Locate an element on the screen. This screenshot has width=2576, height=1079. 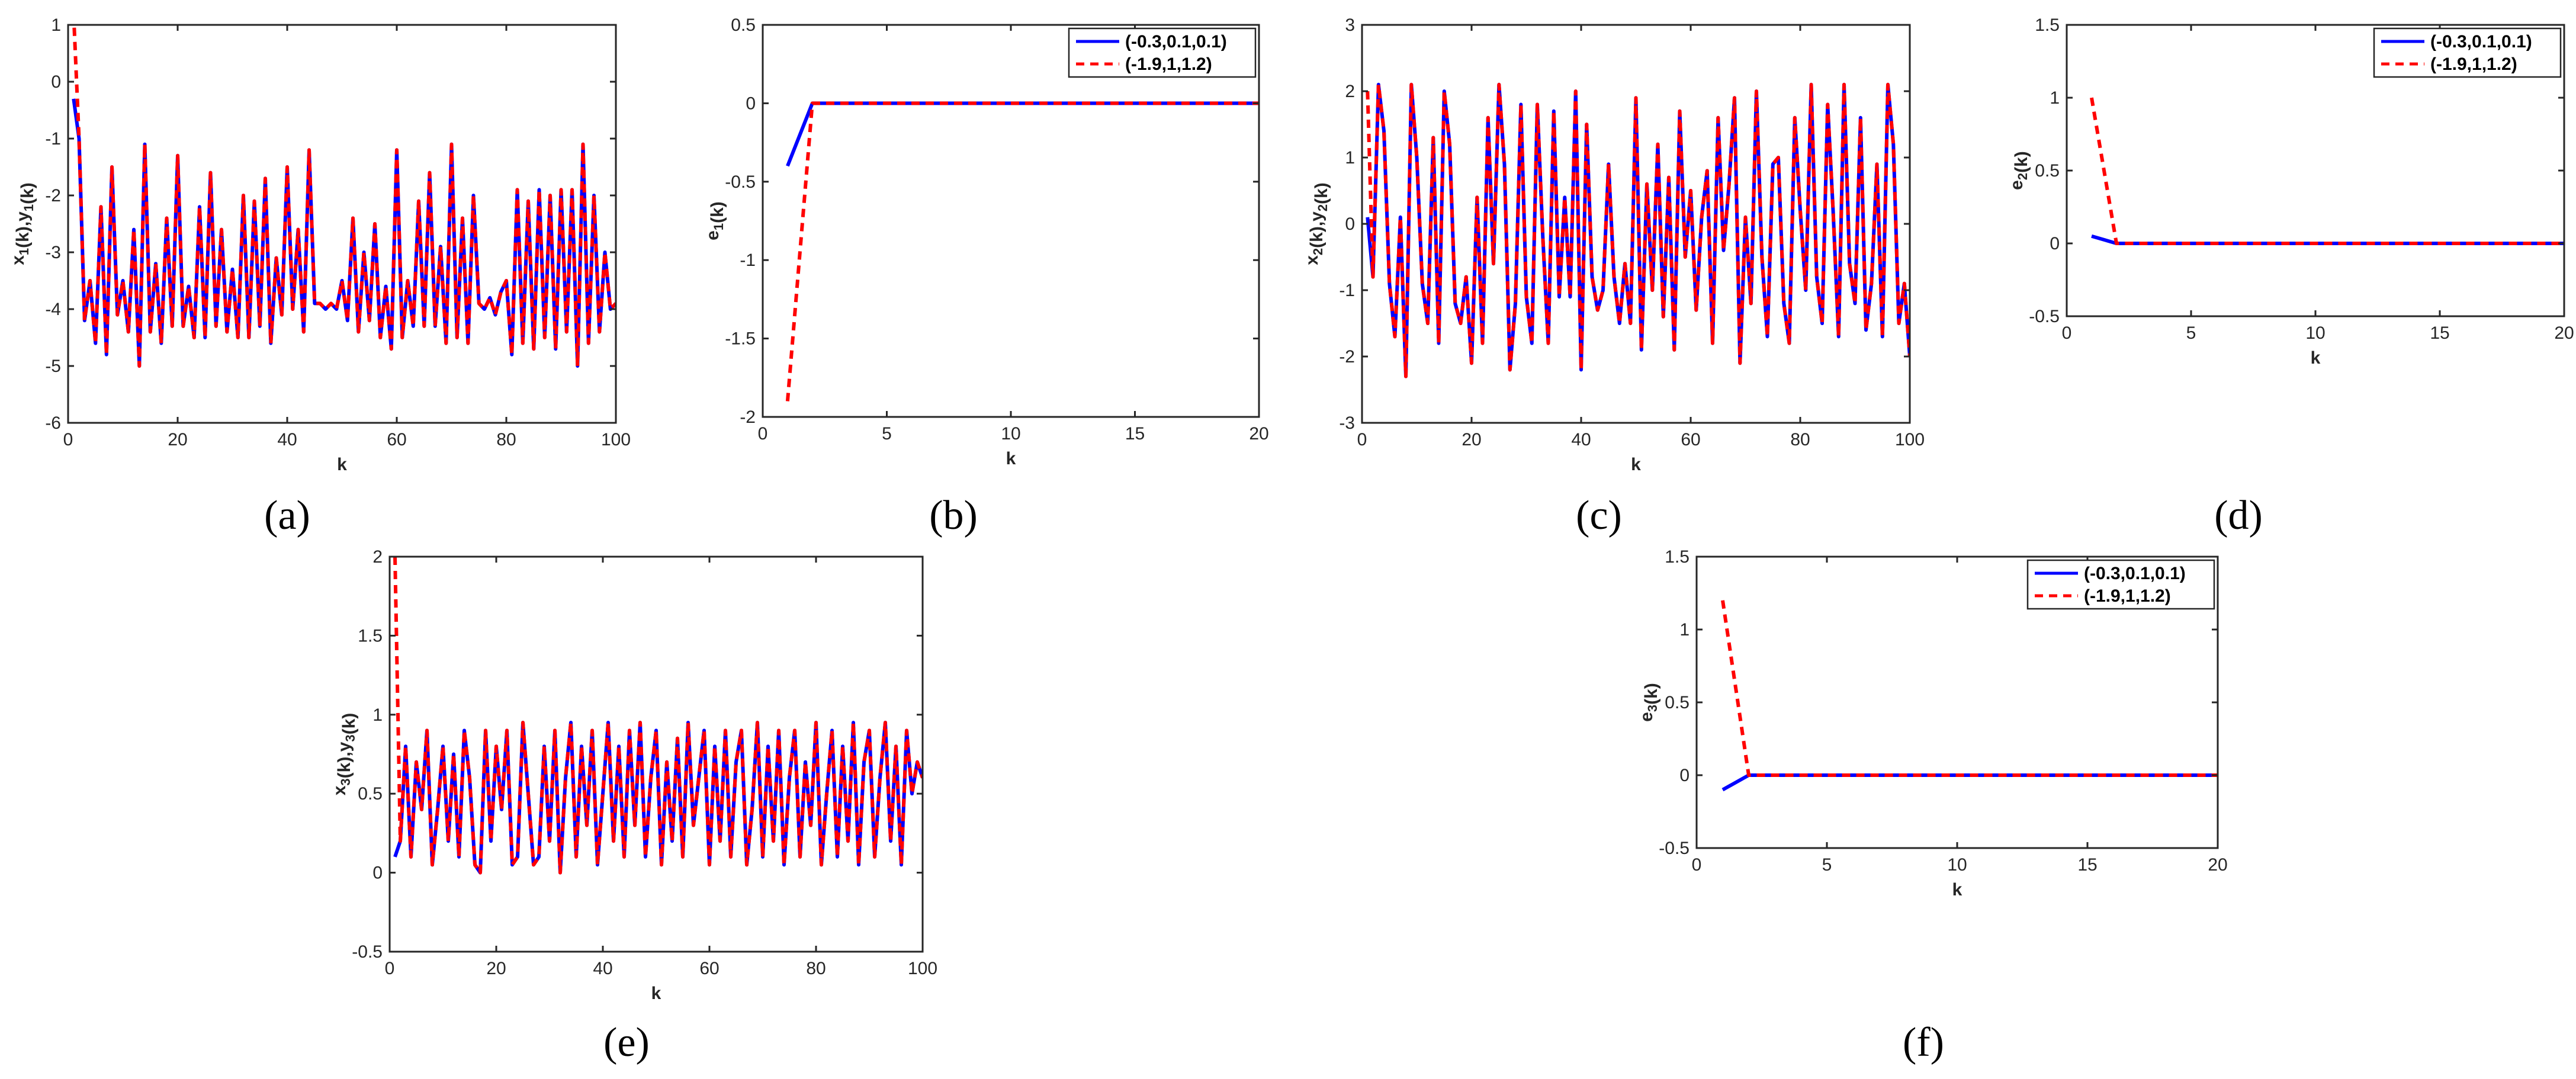
y-axis-label: e1(k) is located at coordinates (715, 221).